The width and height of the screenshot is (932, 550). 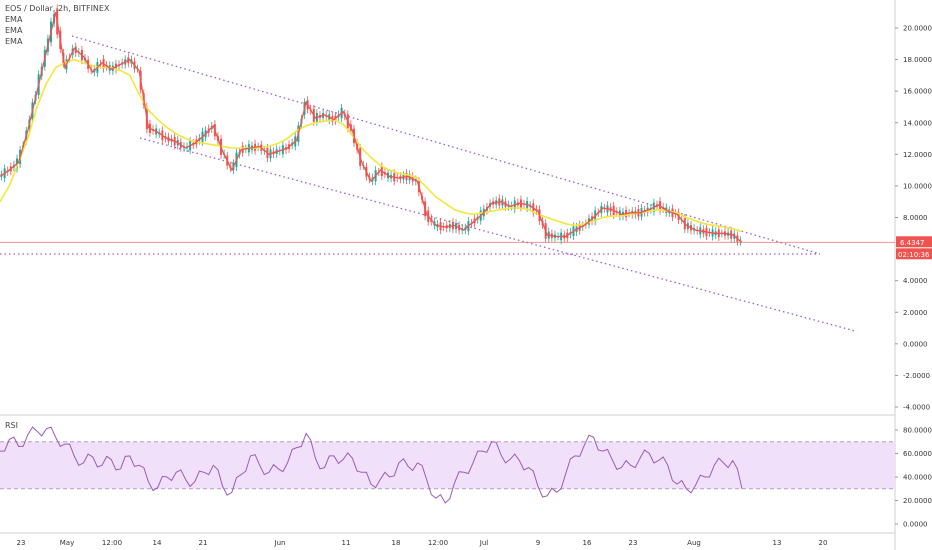 I want to click on time-tick-label: May, so click(x=67, y=543).